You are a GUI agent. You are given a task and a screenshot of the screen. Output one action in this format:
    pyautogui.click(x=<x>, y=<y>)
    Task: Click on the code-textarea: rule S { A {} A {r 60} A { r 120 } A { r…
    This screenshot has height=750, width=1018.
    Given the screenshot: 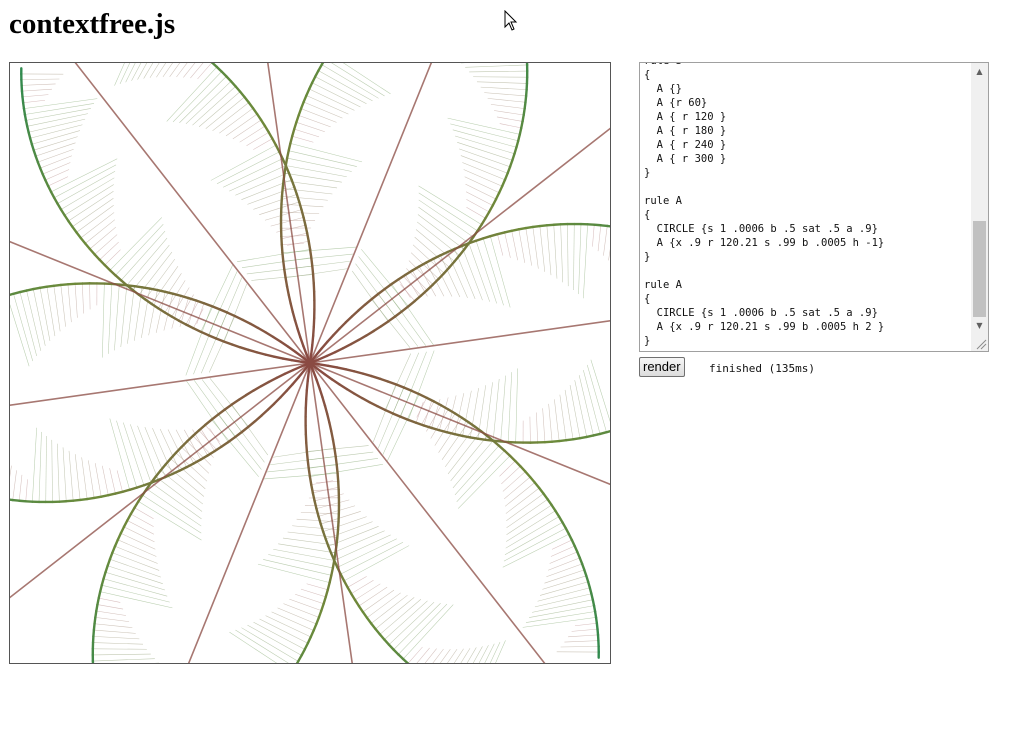 What is the action you would take?
    pyautogui.click(x=805, y=207)
    